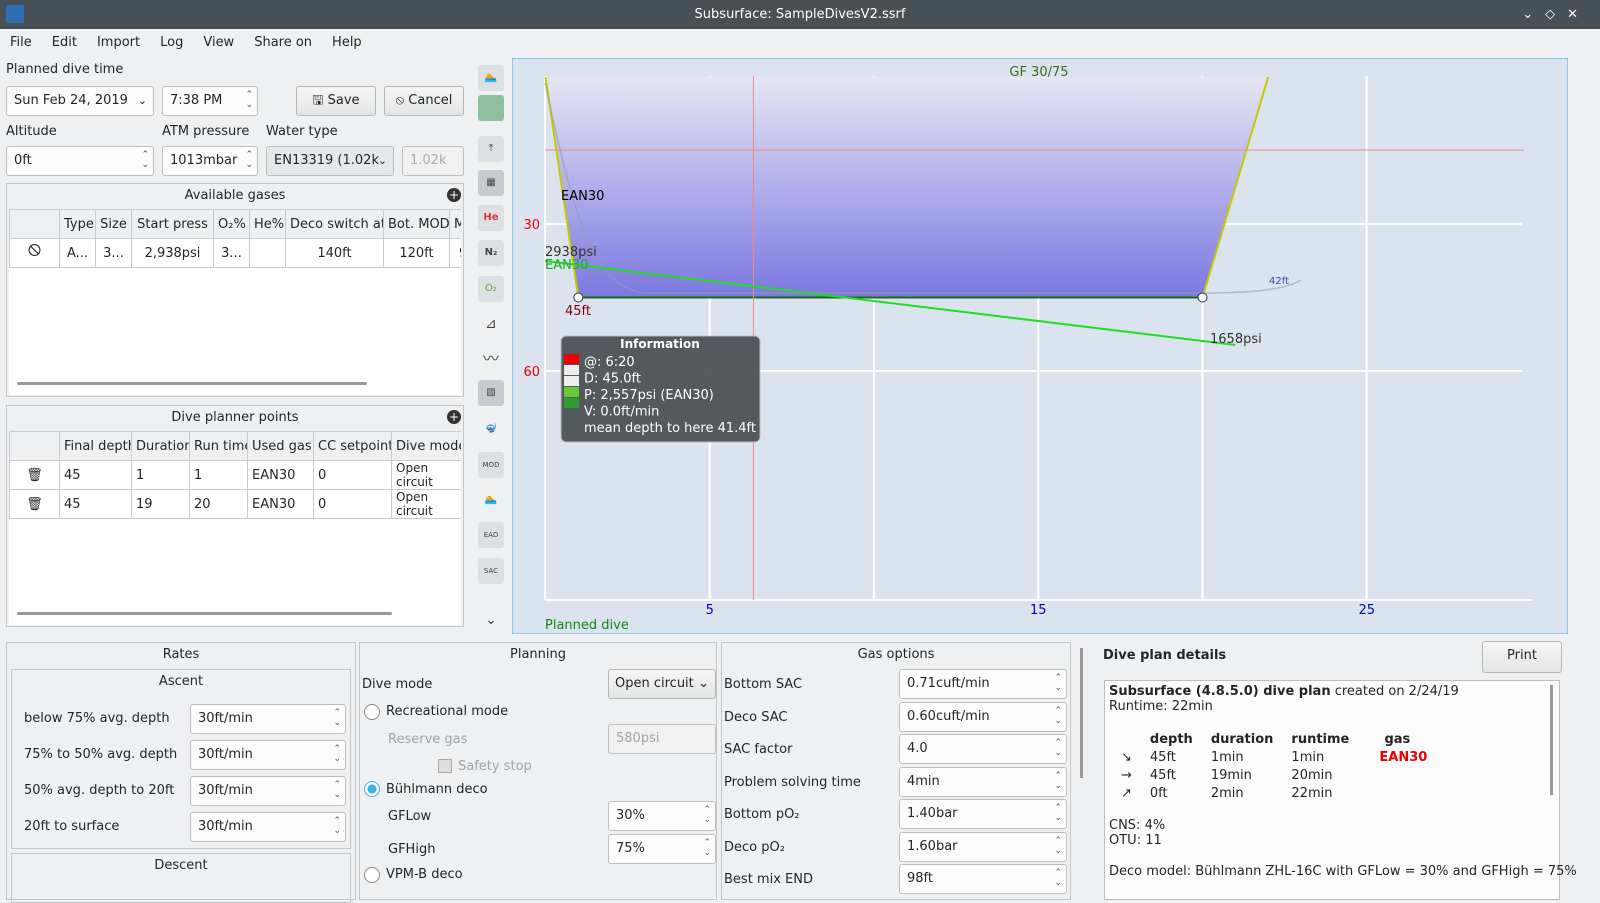 The height and width of the screenshot is (903, 1600). I want to click on graph-icon: 〰, so click(490, 358).